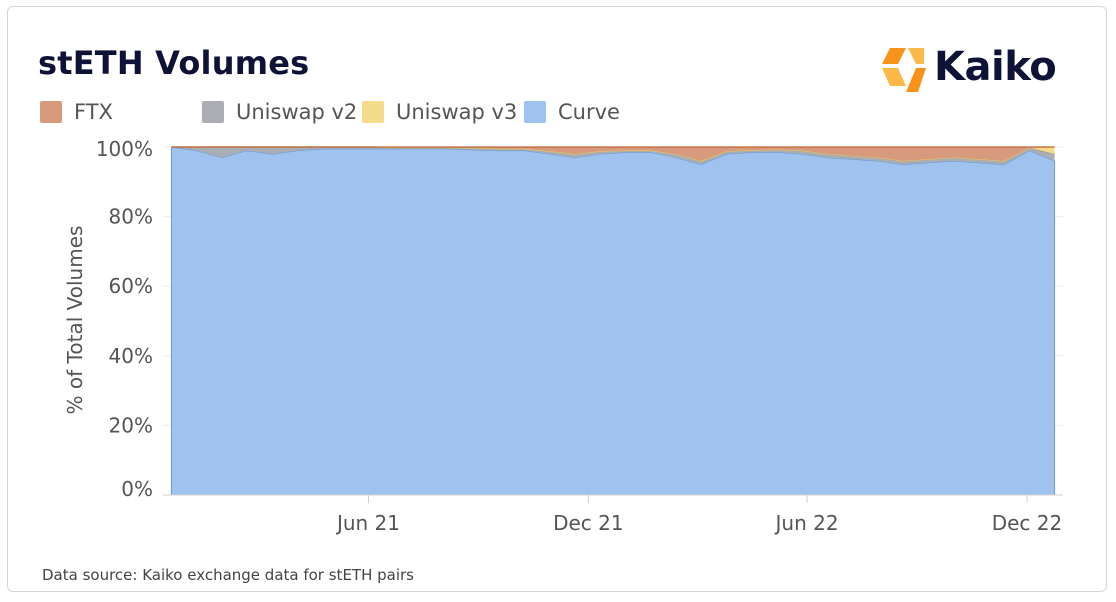  What do you see at coordinates (131, 356) in the screenshot?
I see `y-tick-label: 40%` at bounding box center [131, 356].